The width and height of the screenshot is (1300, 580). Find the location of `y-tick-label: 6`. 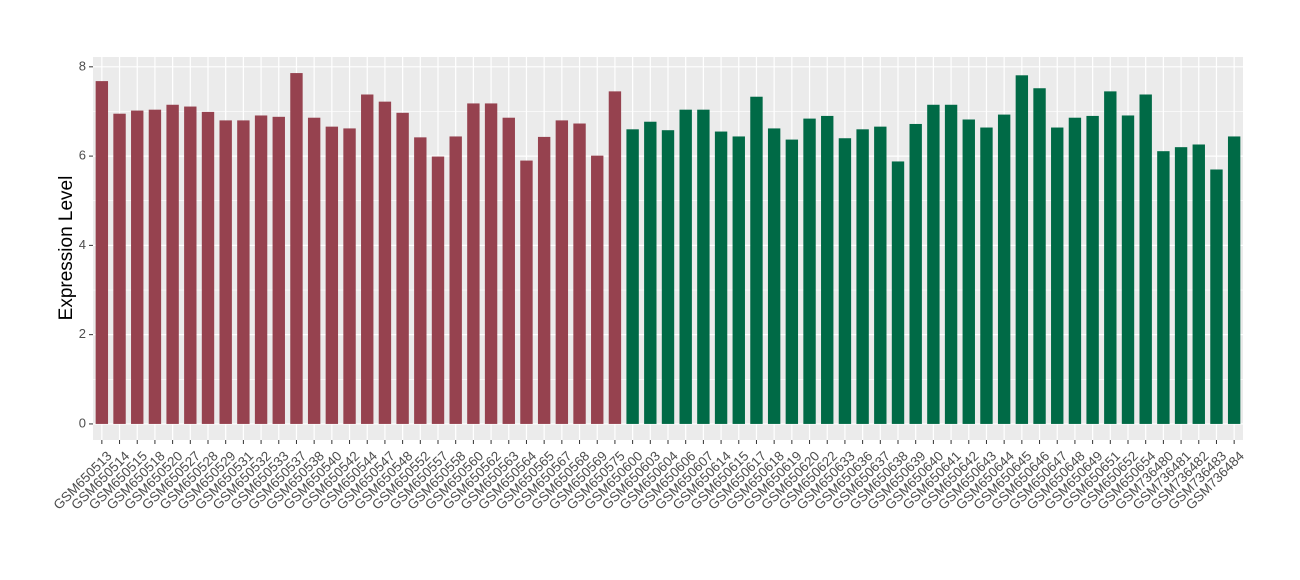

y-tick-label: 6 is located at coordinates (82, 155).